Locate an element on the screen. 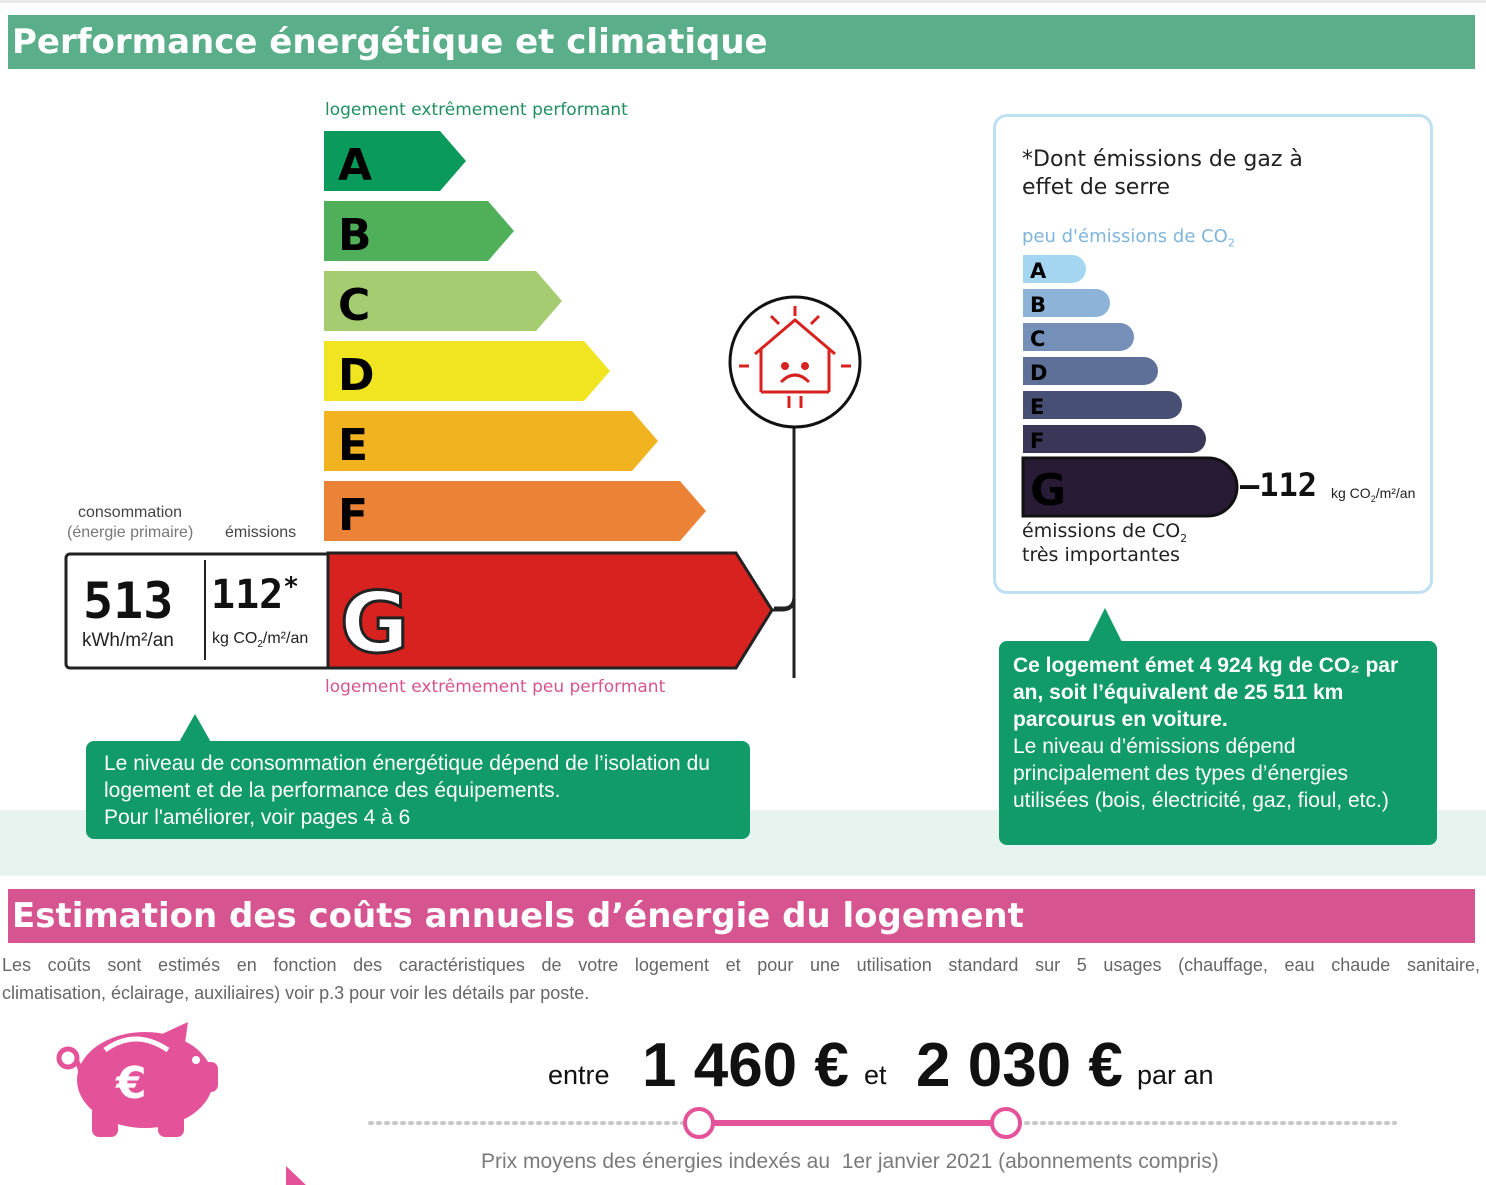 The width and height of the screenshot is (1486, 1185). bubble-right-pointer is located at coordinates (1105, 625).